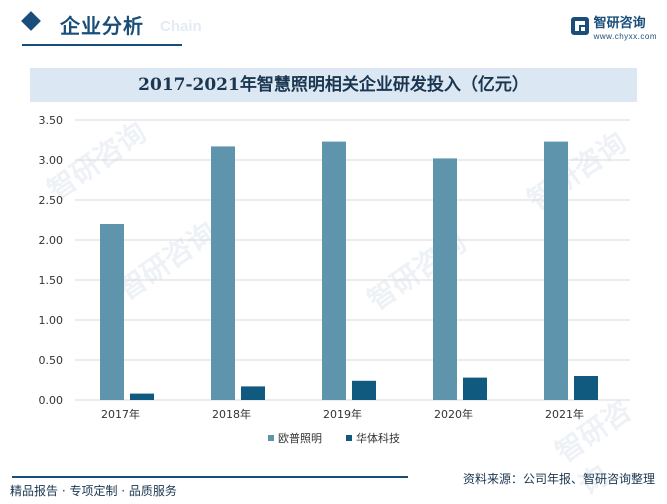 This screenshot has height=504, width=667. What do you see at coordinates (231, 414) in the screenshot?
I see `x-tick-label: 2018年` at bounding box center [231, 414].